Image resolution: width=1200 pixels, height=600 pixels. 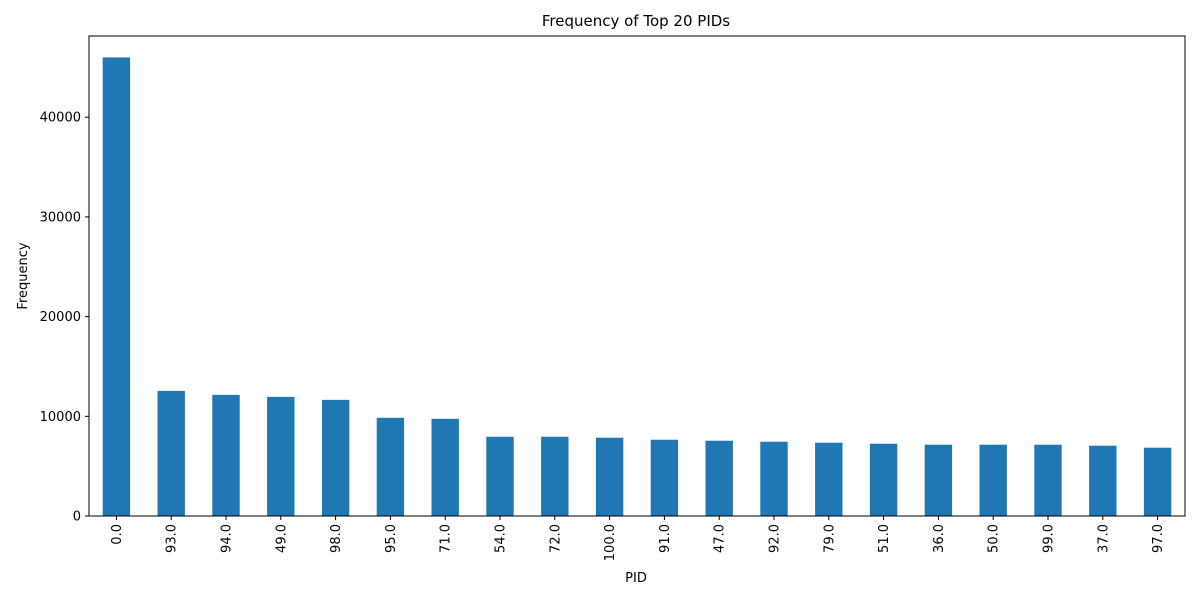 I want to click on bar-37.0, so click(x=1103, y=480).